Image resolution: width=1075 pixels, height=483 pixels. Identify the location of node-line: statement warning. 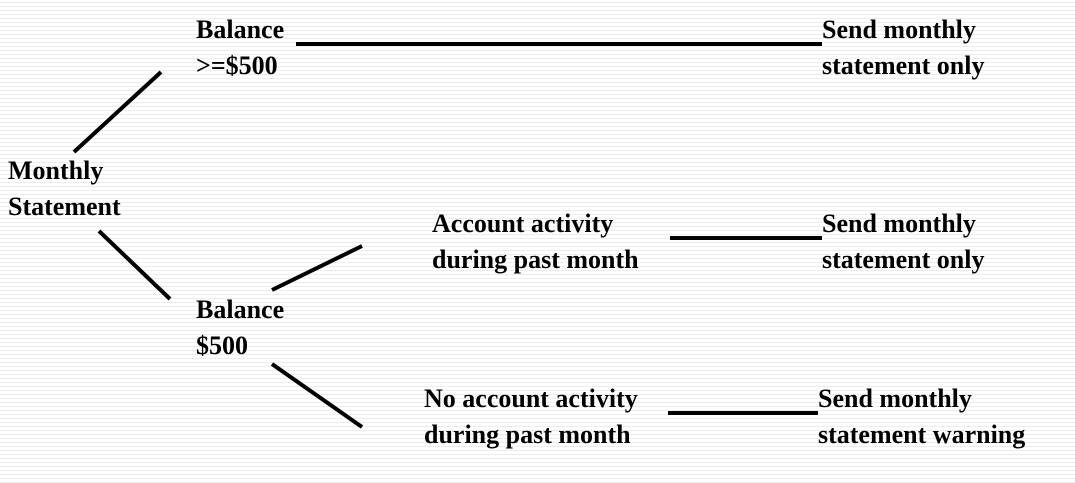
(922, 434).